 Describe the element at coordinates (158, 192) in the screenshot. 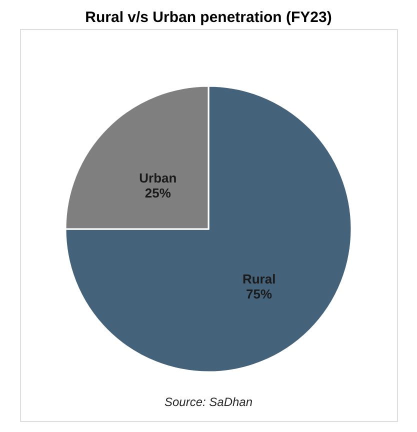

I see `data-label: 25%` at that location.